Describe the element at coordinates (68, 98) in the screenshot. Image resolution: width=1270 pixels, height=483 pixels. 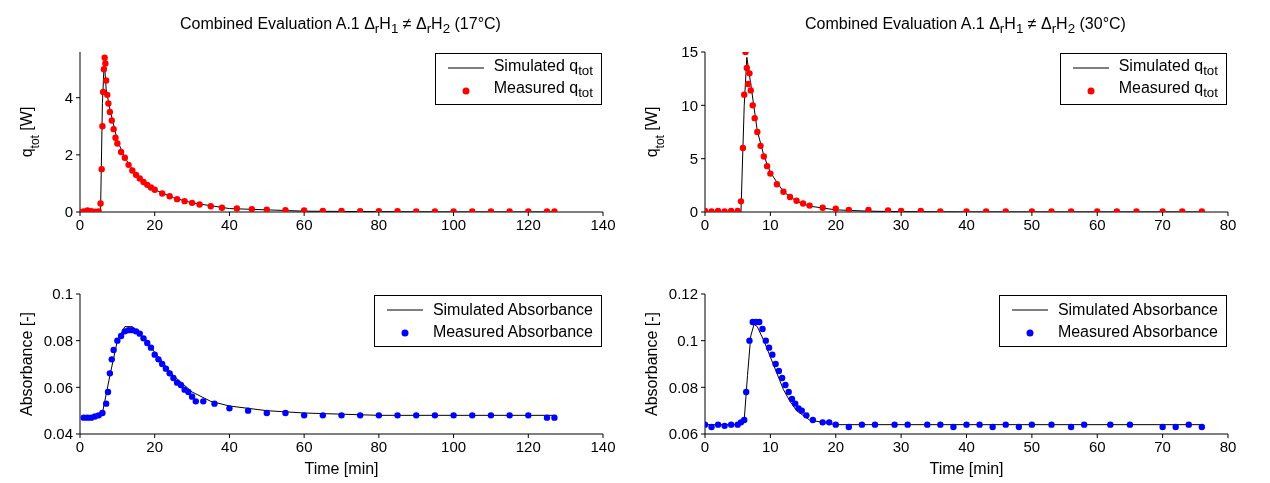
I see `y-tick-label: 4` at that location.